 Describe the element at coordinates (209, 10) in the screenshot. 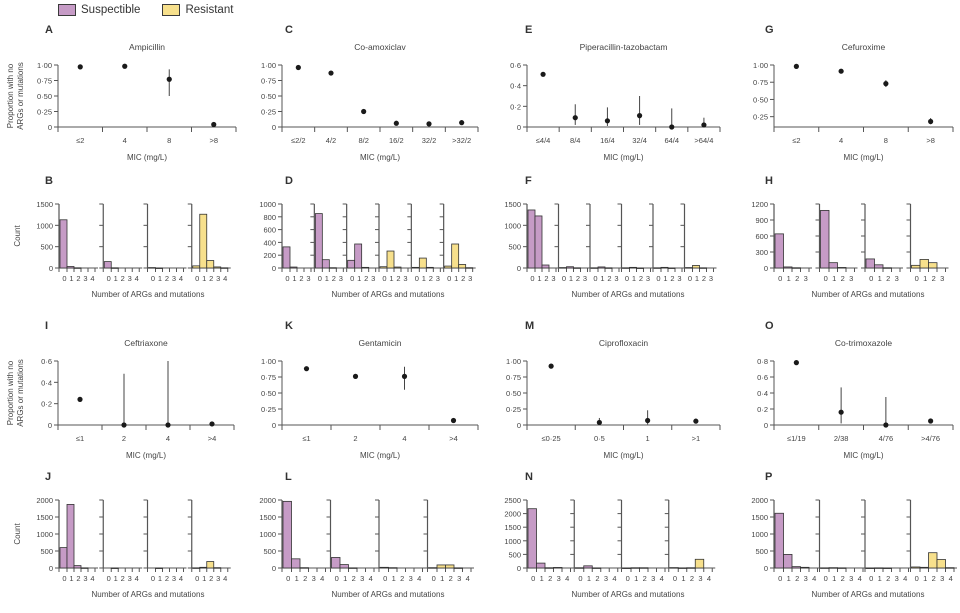

I see `legend-label-resistant: Resistant` at that location.